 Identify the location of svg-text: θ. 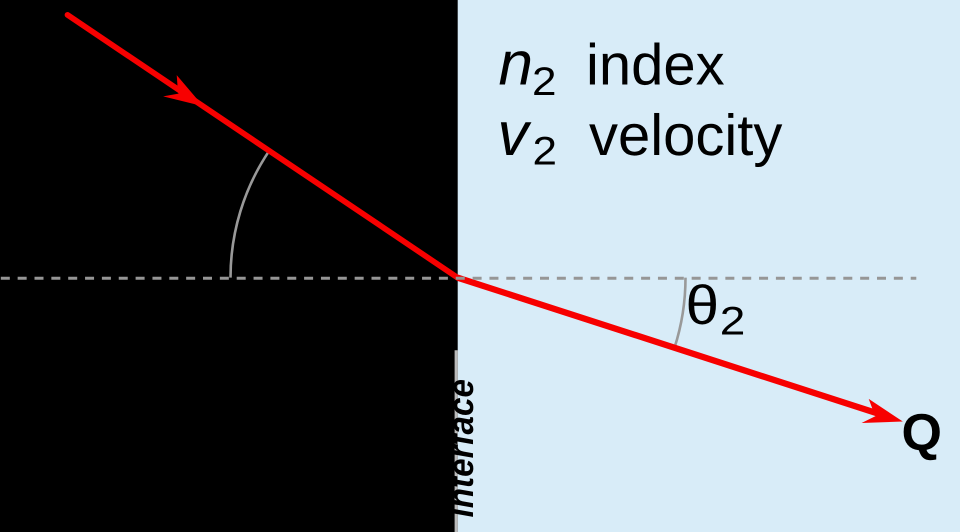
(703, 305).